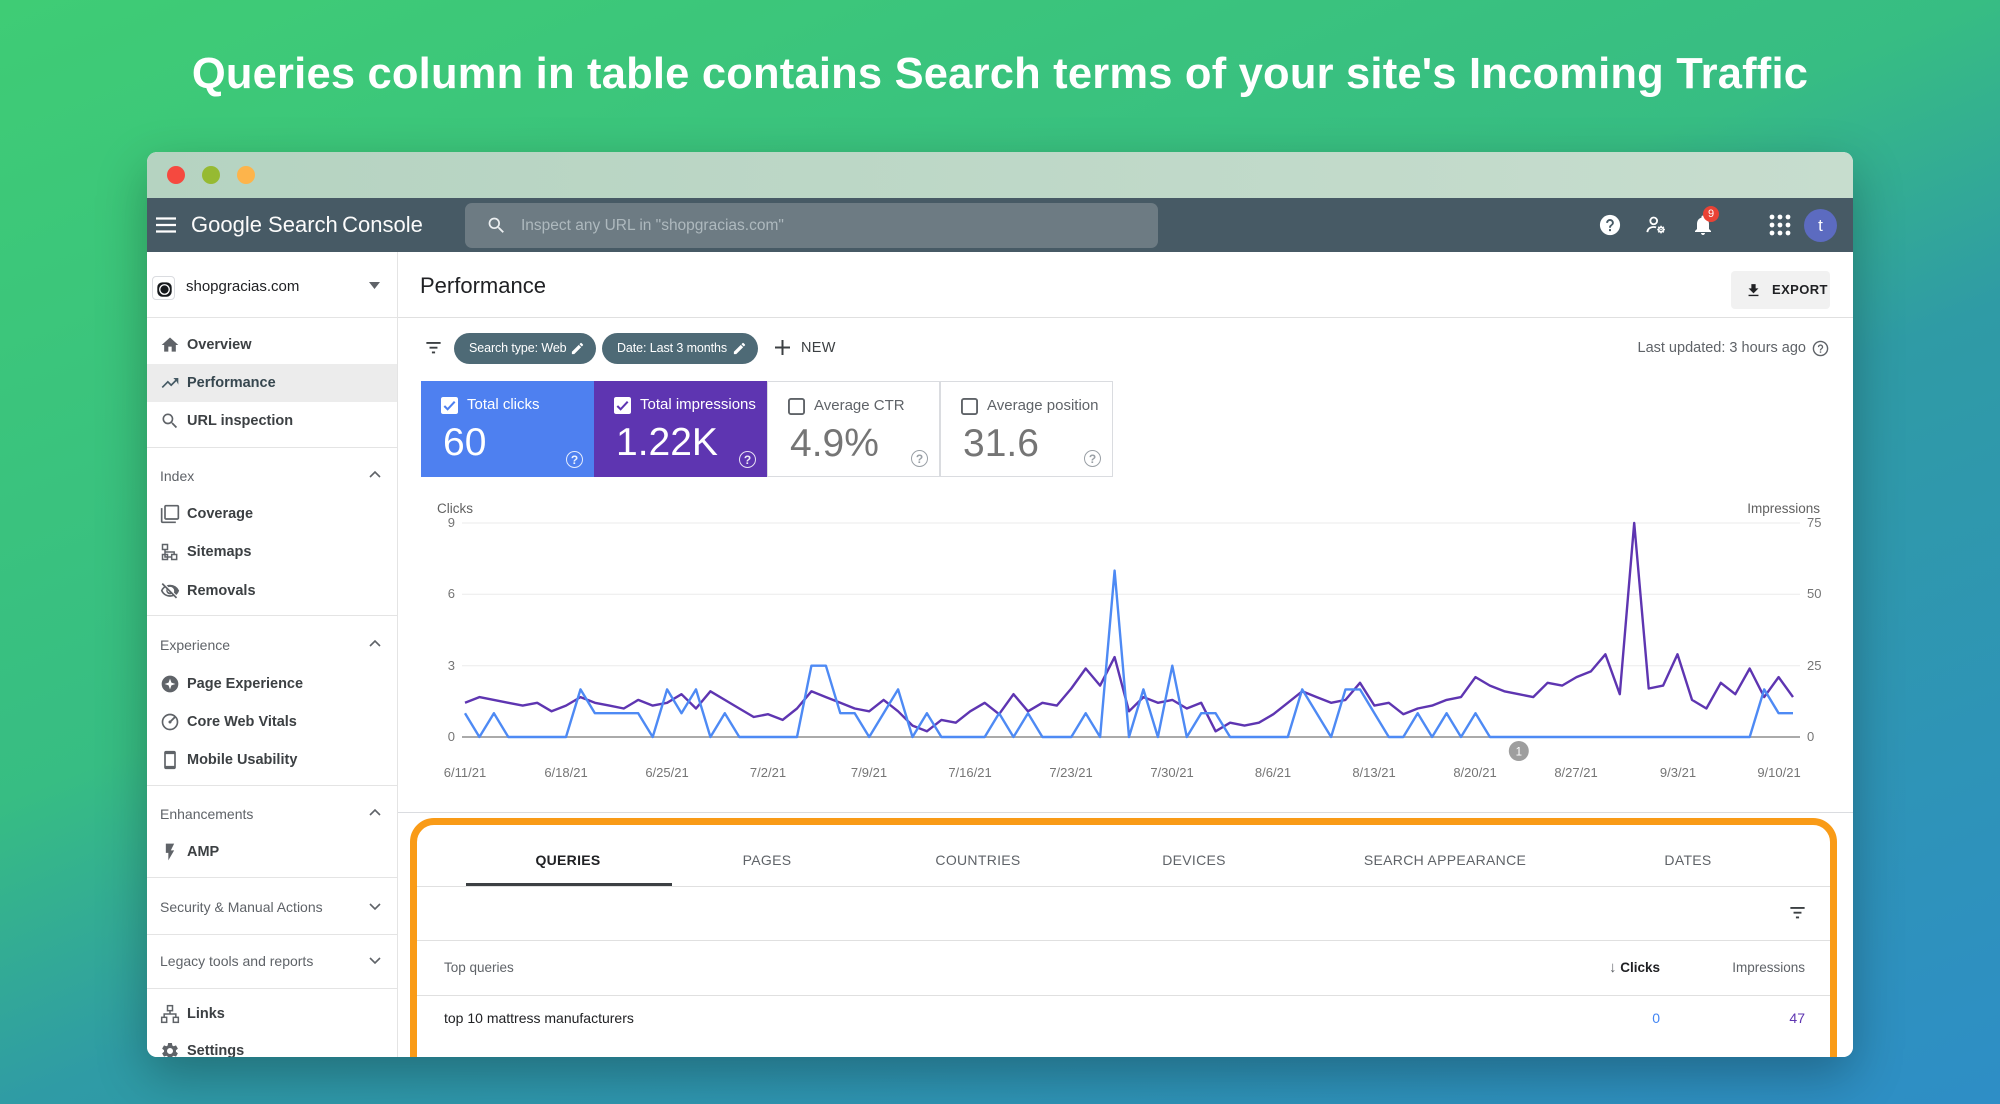 Image resolution: width=2000 pixels, height=1104 pixels. Describe the element at coordinates (455, 508) in the screenshot. I see `svg-text: Clicks` at that location.